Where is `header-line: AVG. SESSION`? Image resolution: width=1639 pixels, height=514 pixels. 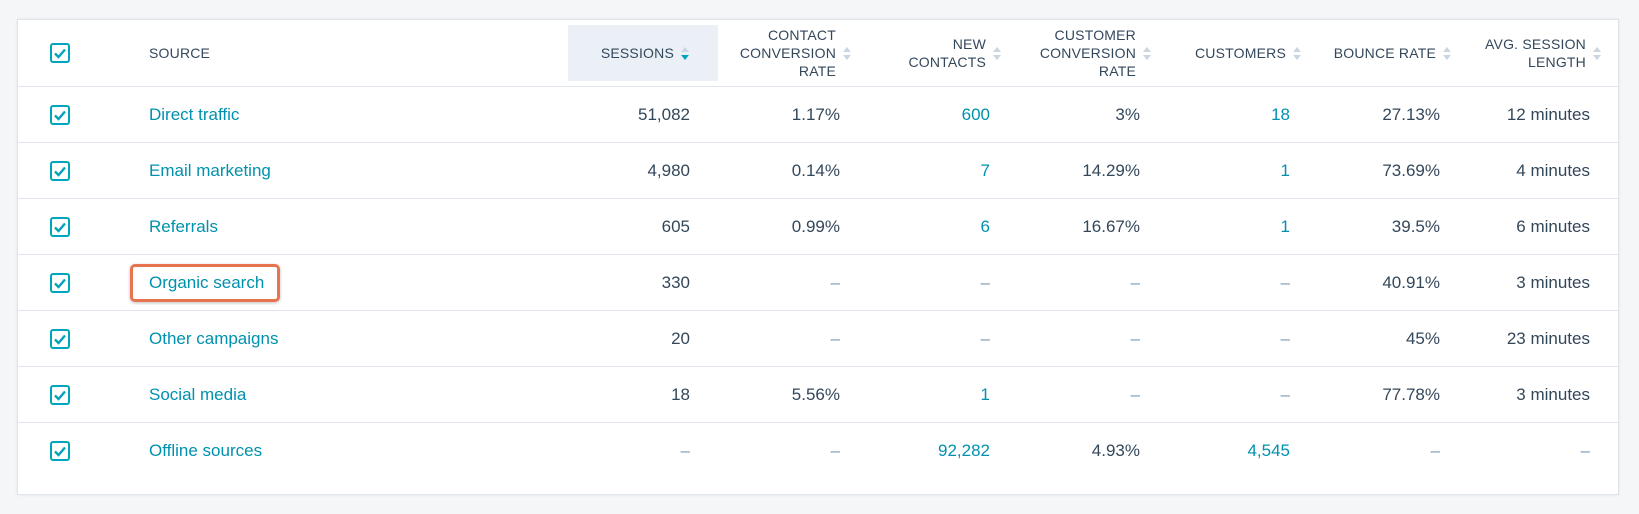
header-line: AVG. SESSION is located at coordinates (1535, 44).